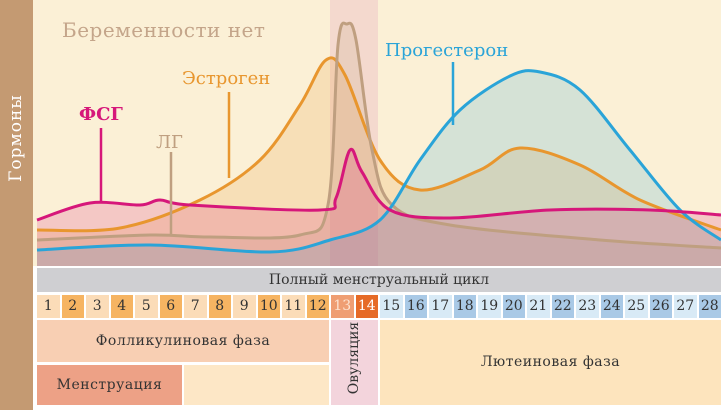  Describe the element at coordinates (293, 306) in the screenshot. I see `day-11: 11` at that location.